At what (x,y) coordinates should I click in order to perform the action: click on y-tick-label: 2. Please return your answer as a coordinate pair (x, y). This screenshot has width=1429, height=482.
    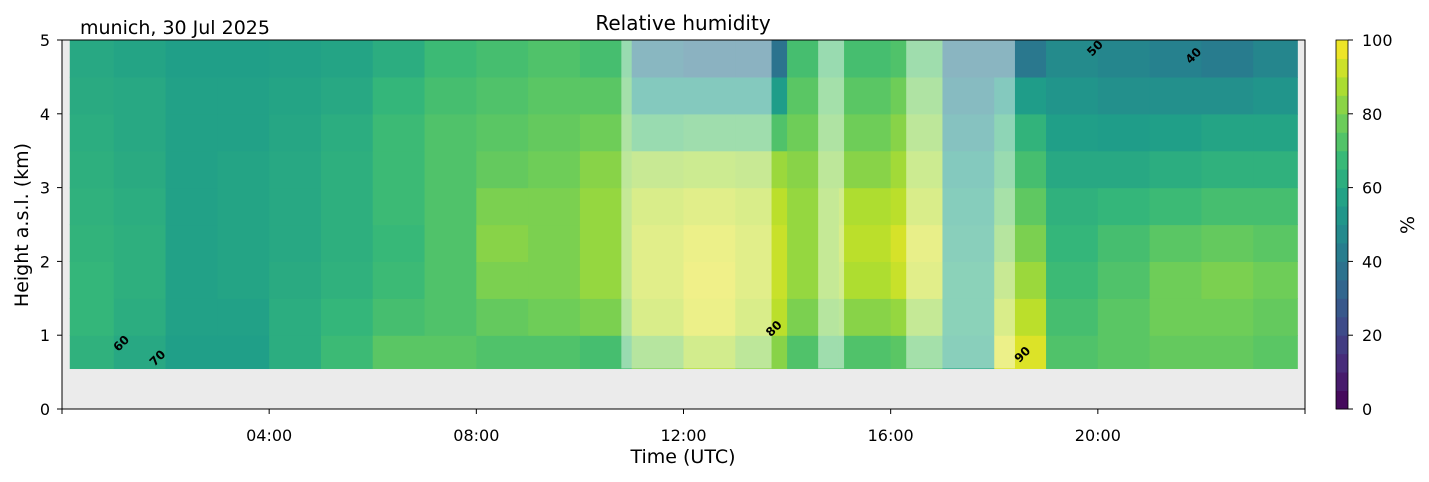
    Looking at the image, I should click on (45, 261).